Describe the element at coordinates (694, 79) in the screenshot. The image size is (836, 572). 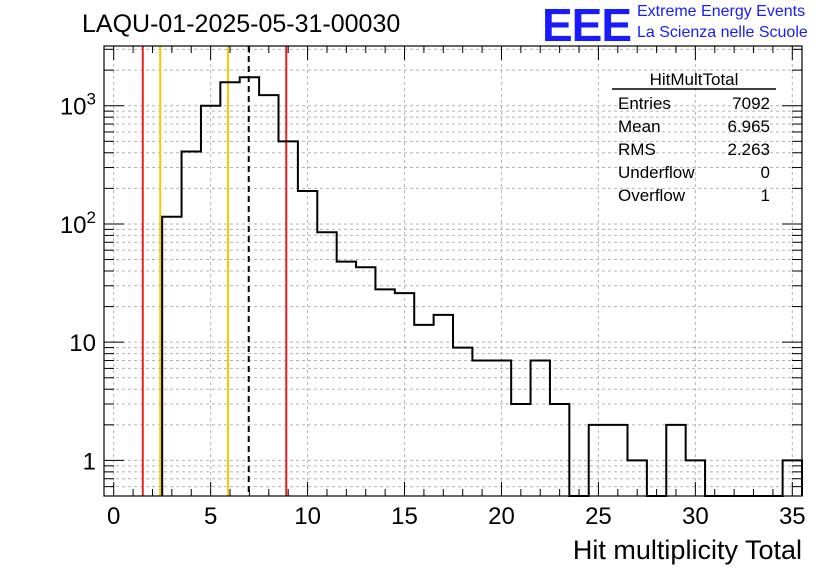
I see `stats-title: HitMultTotal` at that location.